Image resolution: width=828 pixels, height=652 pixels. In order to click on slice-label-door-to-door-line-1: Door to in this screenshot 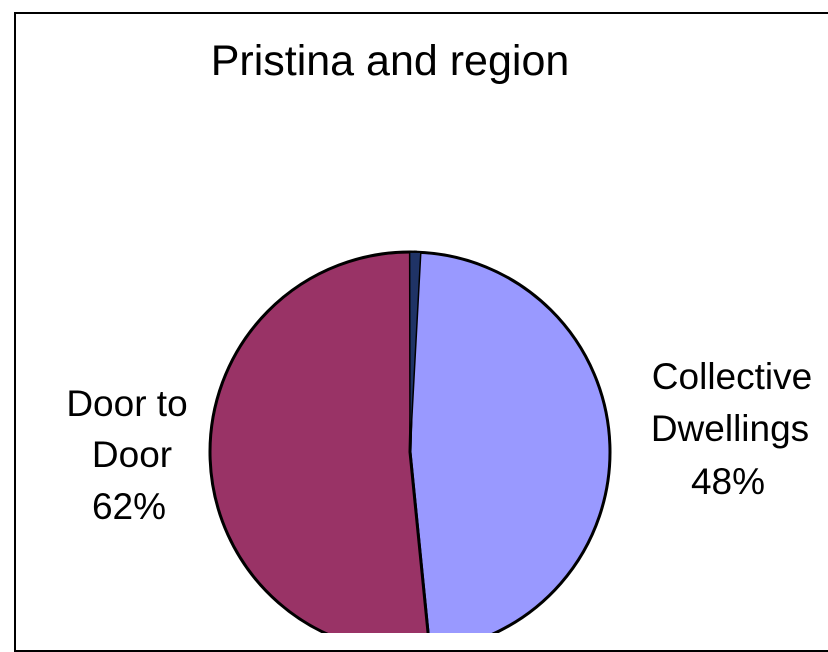, I will do `click(126, 403)`.